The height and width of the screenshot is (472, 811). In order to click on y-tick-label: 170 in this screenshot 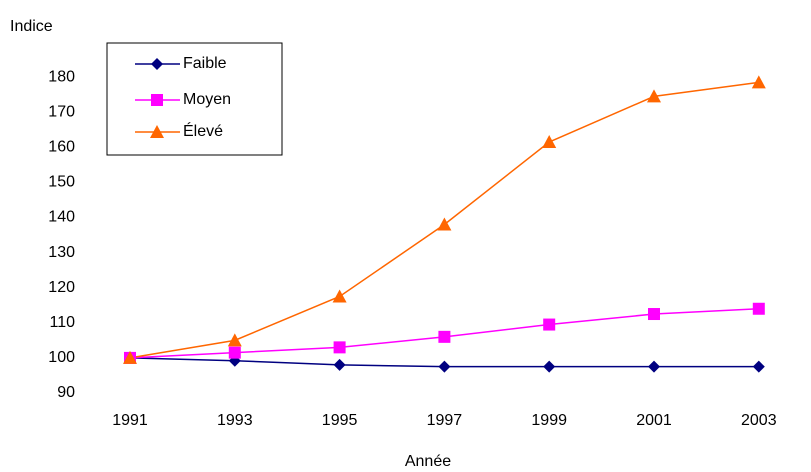, I will do `click(61, 111)`.